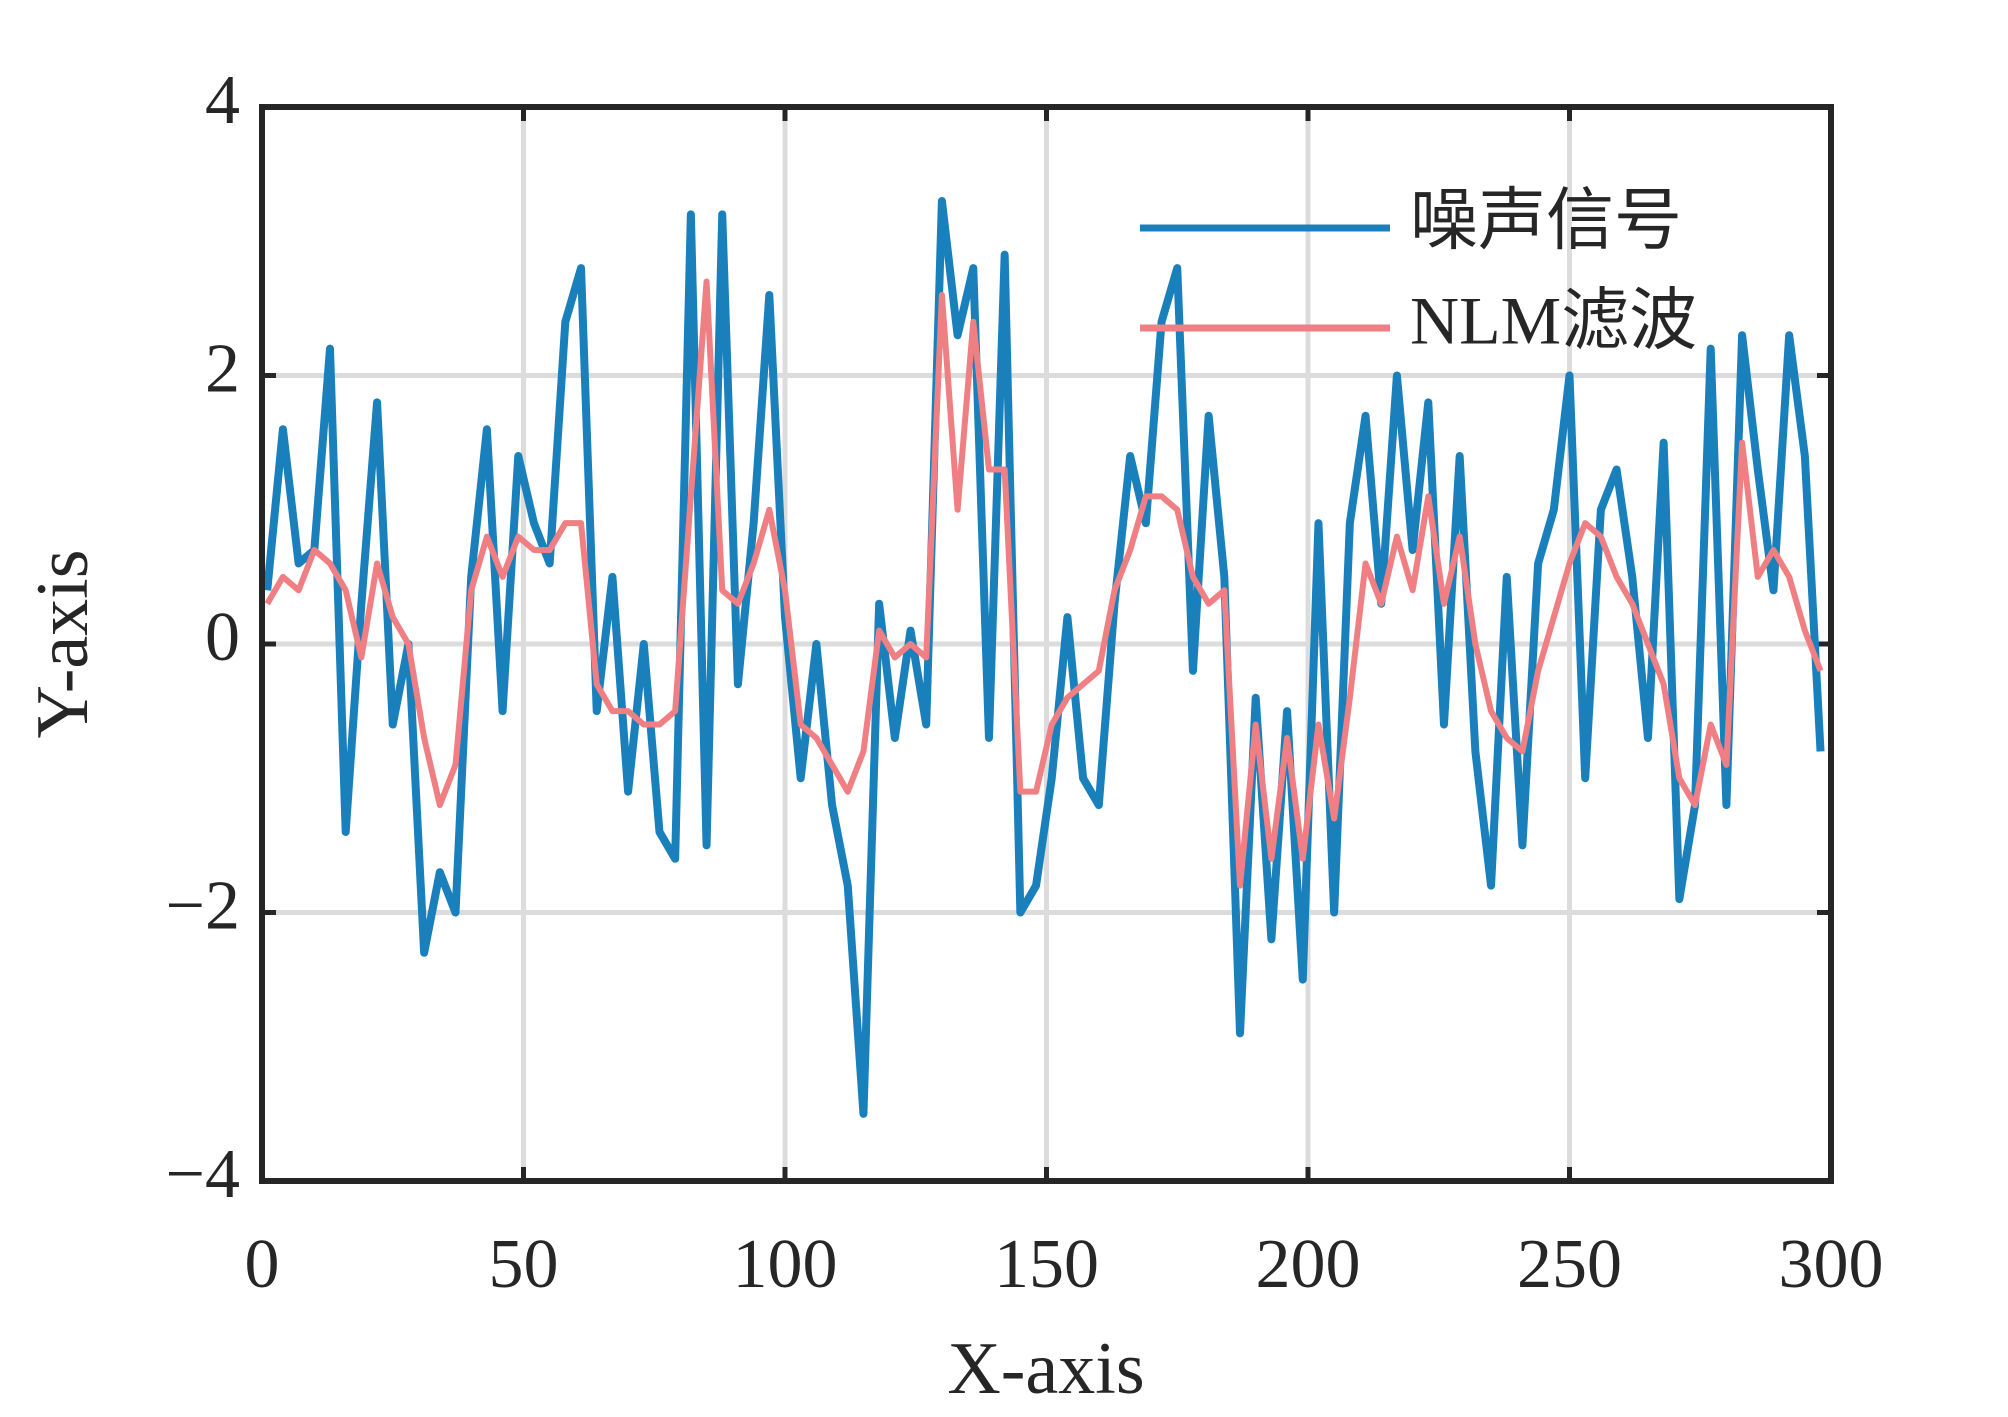  Describe the element at coordinates (1569, 1264) in the screenshot. I see `x-tick-label: 250` at that location.